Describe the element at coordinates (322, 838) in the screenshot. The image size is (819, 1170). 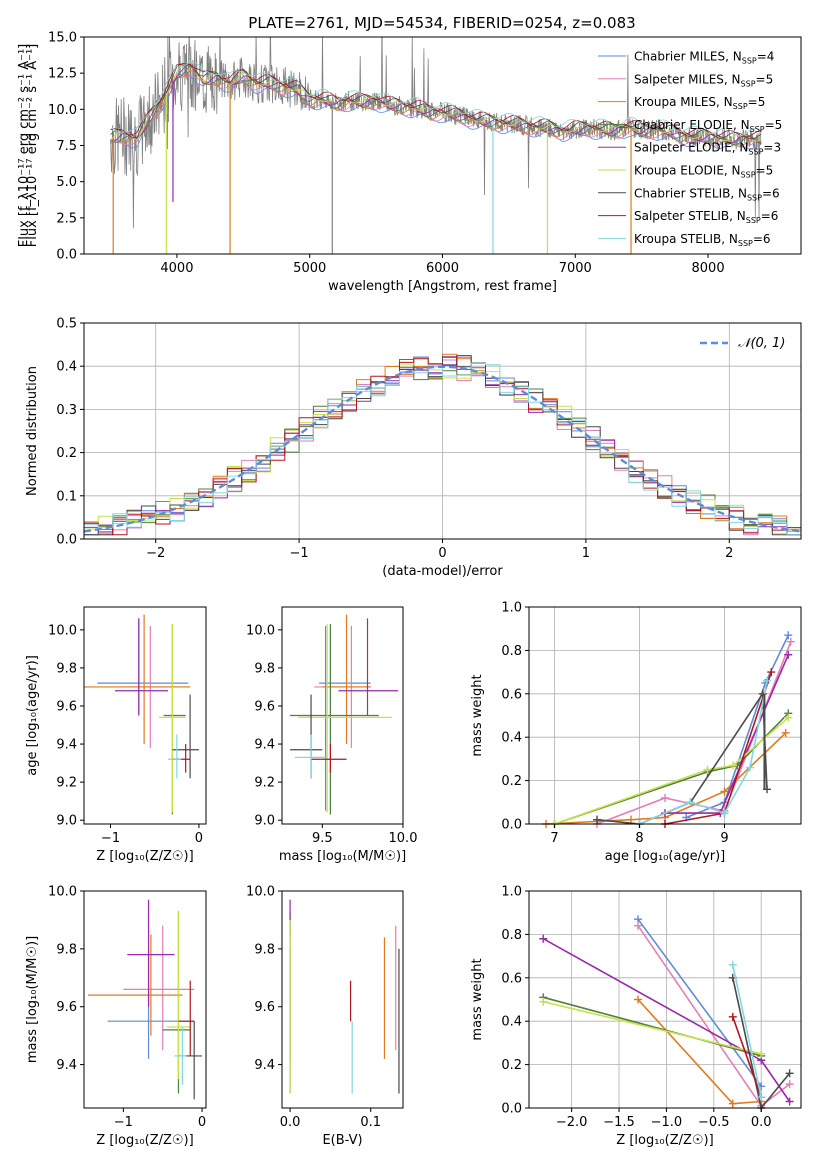
I see `x-tick-label: 9.5` at that location.